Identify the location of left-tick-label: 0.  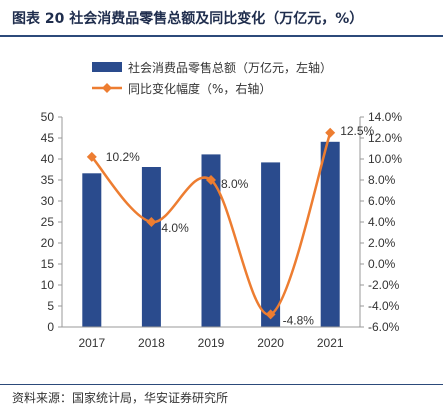
(50, 327).